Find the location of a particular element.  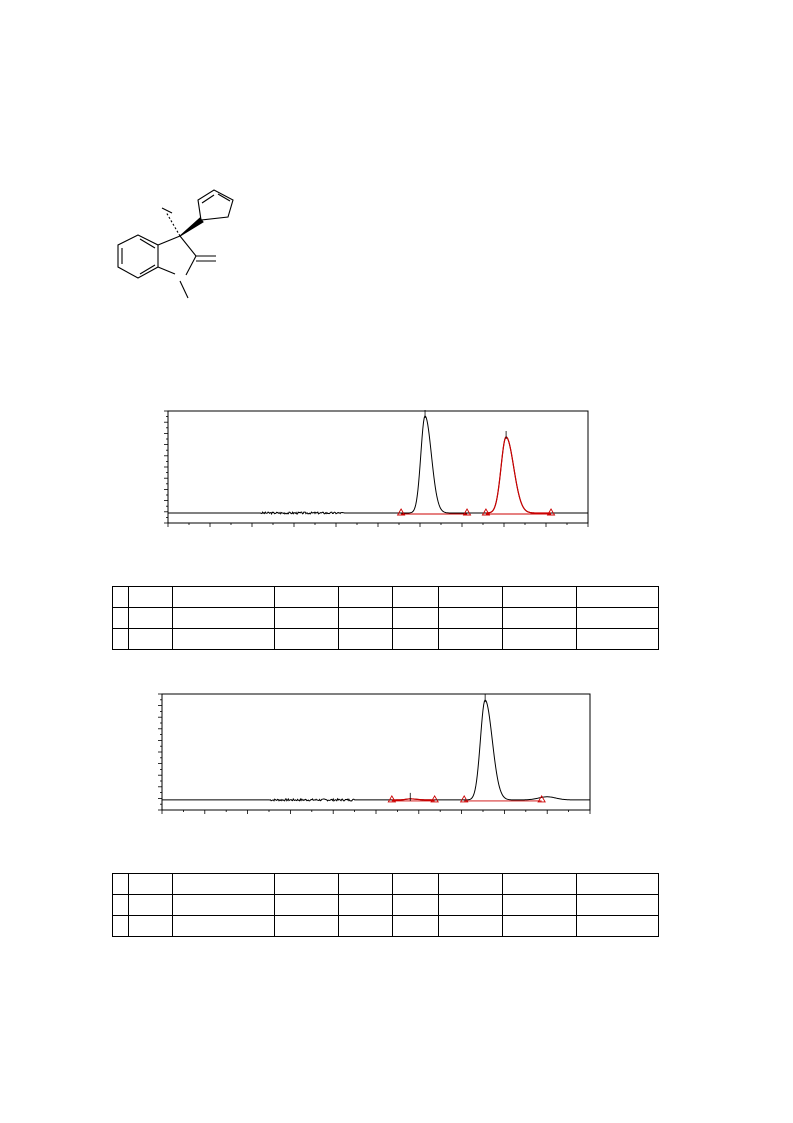

wedge-bond is located at coordinates (191, 227).